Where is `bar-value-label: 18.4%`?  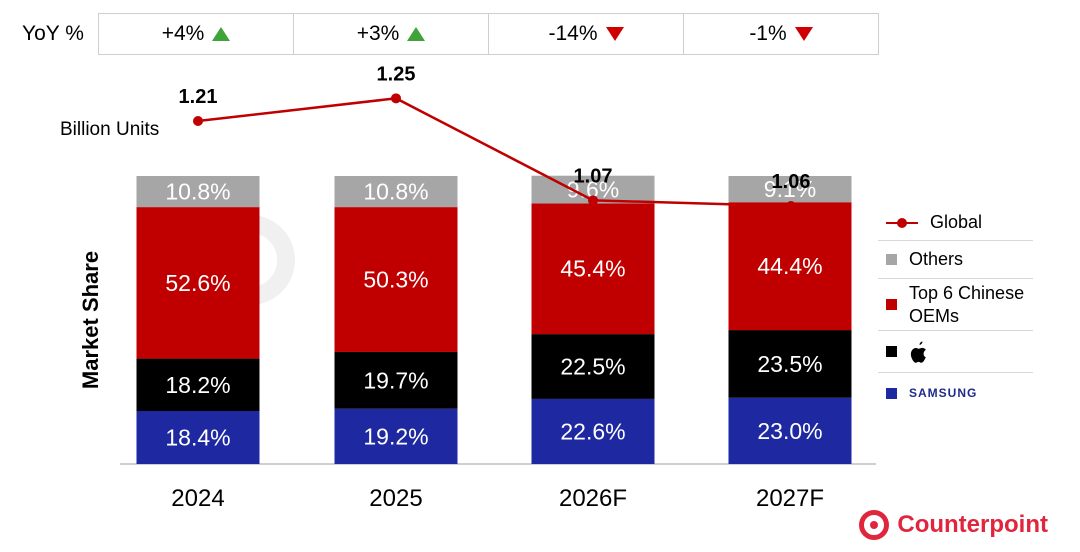 bar-value-label: 18.4% is located at coordinates (197, 438).